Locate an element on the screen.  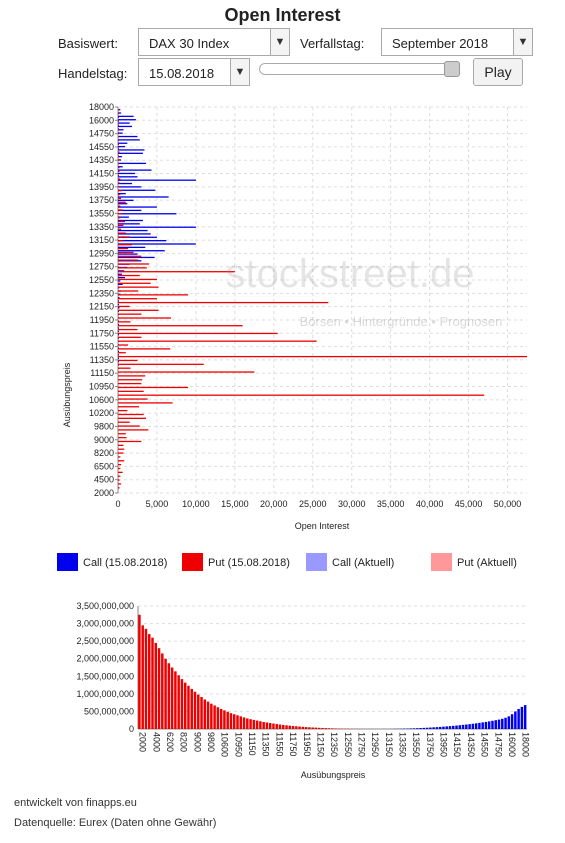
x-tick-label: 20,000 is located at coordinates (274, 504).